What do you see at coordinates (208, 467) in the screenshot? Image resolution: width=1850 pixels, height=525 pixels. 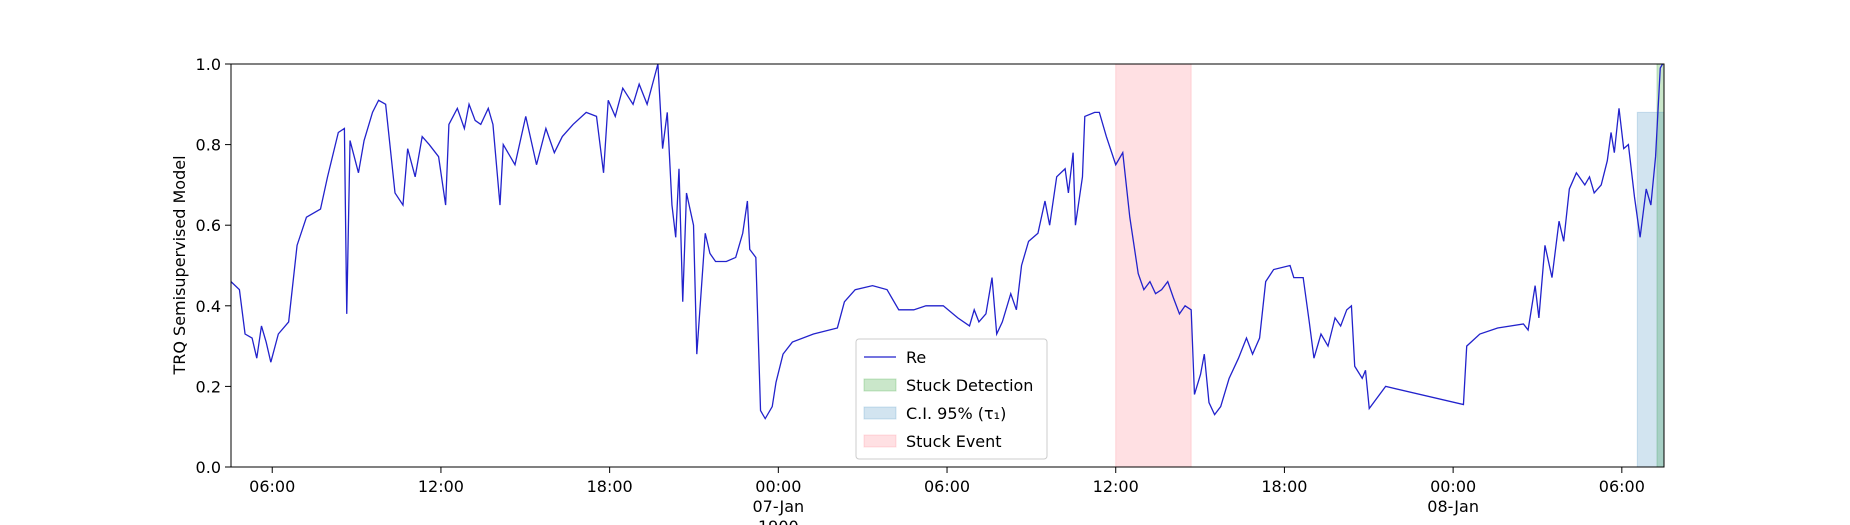 I see `y-tick-label: 0.0` at bounding box center [208, 467].